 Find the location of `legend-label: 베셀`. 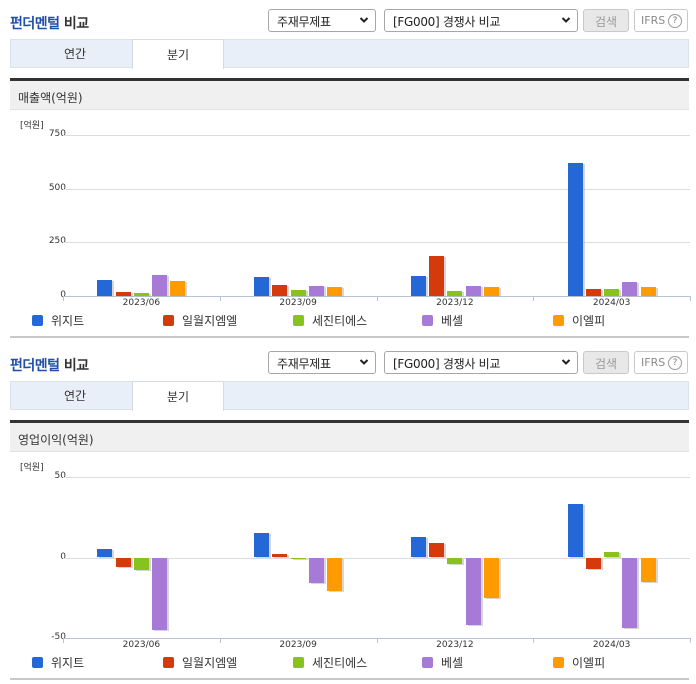

legend-label: 베셀 is located at coordinates (452, 663).